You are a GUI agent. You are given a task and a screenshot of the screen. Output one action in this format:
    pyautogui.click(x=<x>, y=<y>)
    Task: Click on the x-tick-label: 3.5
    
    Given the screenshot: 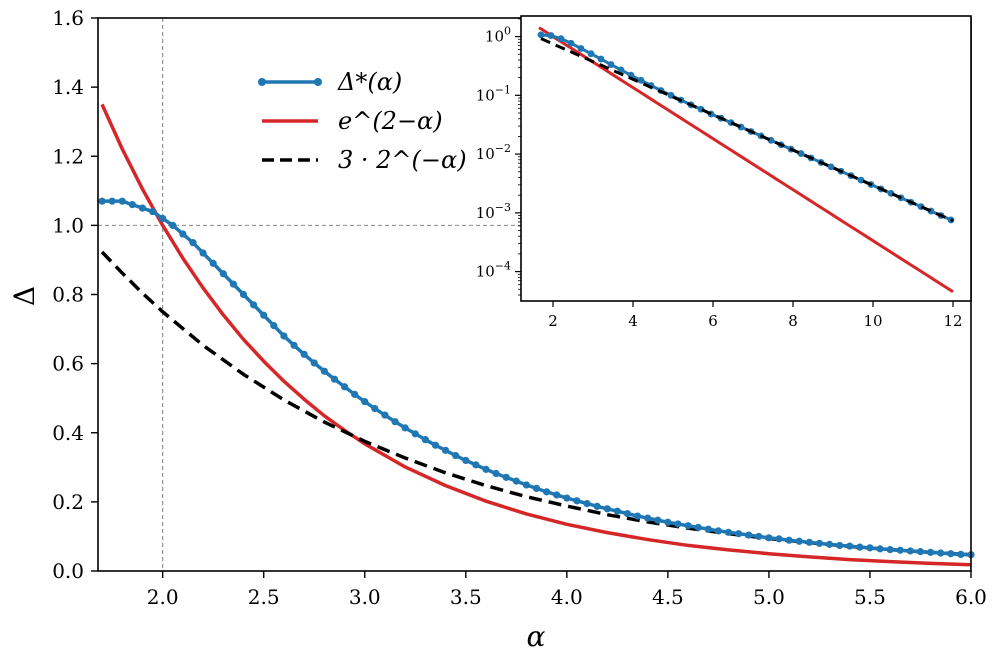 What is the action you would take?
    pyautogui.click(x=466, y=597)
    